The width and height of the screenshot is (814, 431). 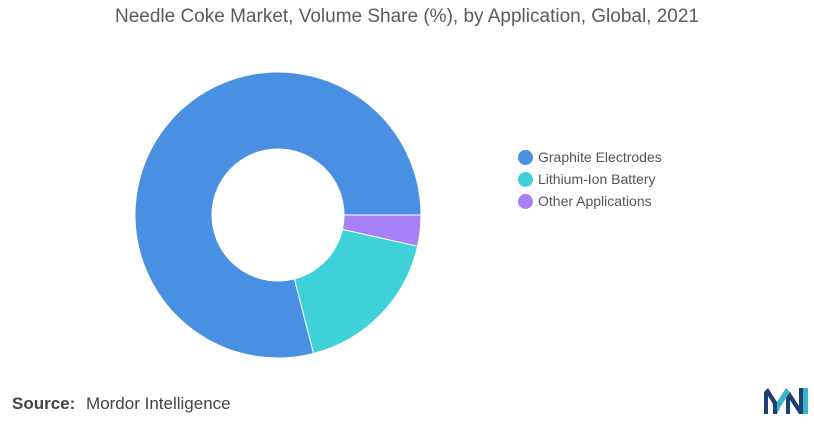 What do you see at coordinates (381, 230) in the screenshot?
I see `donut-slice-other-applications` at bounding box center [381, 230].